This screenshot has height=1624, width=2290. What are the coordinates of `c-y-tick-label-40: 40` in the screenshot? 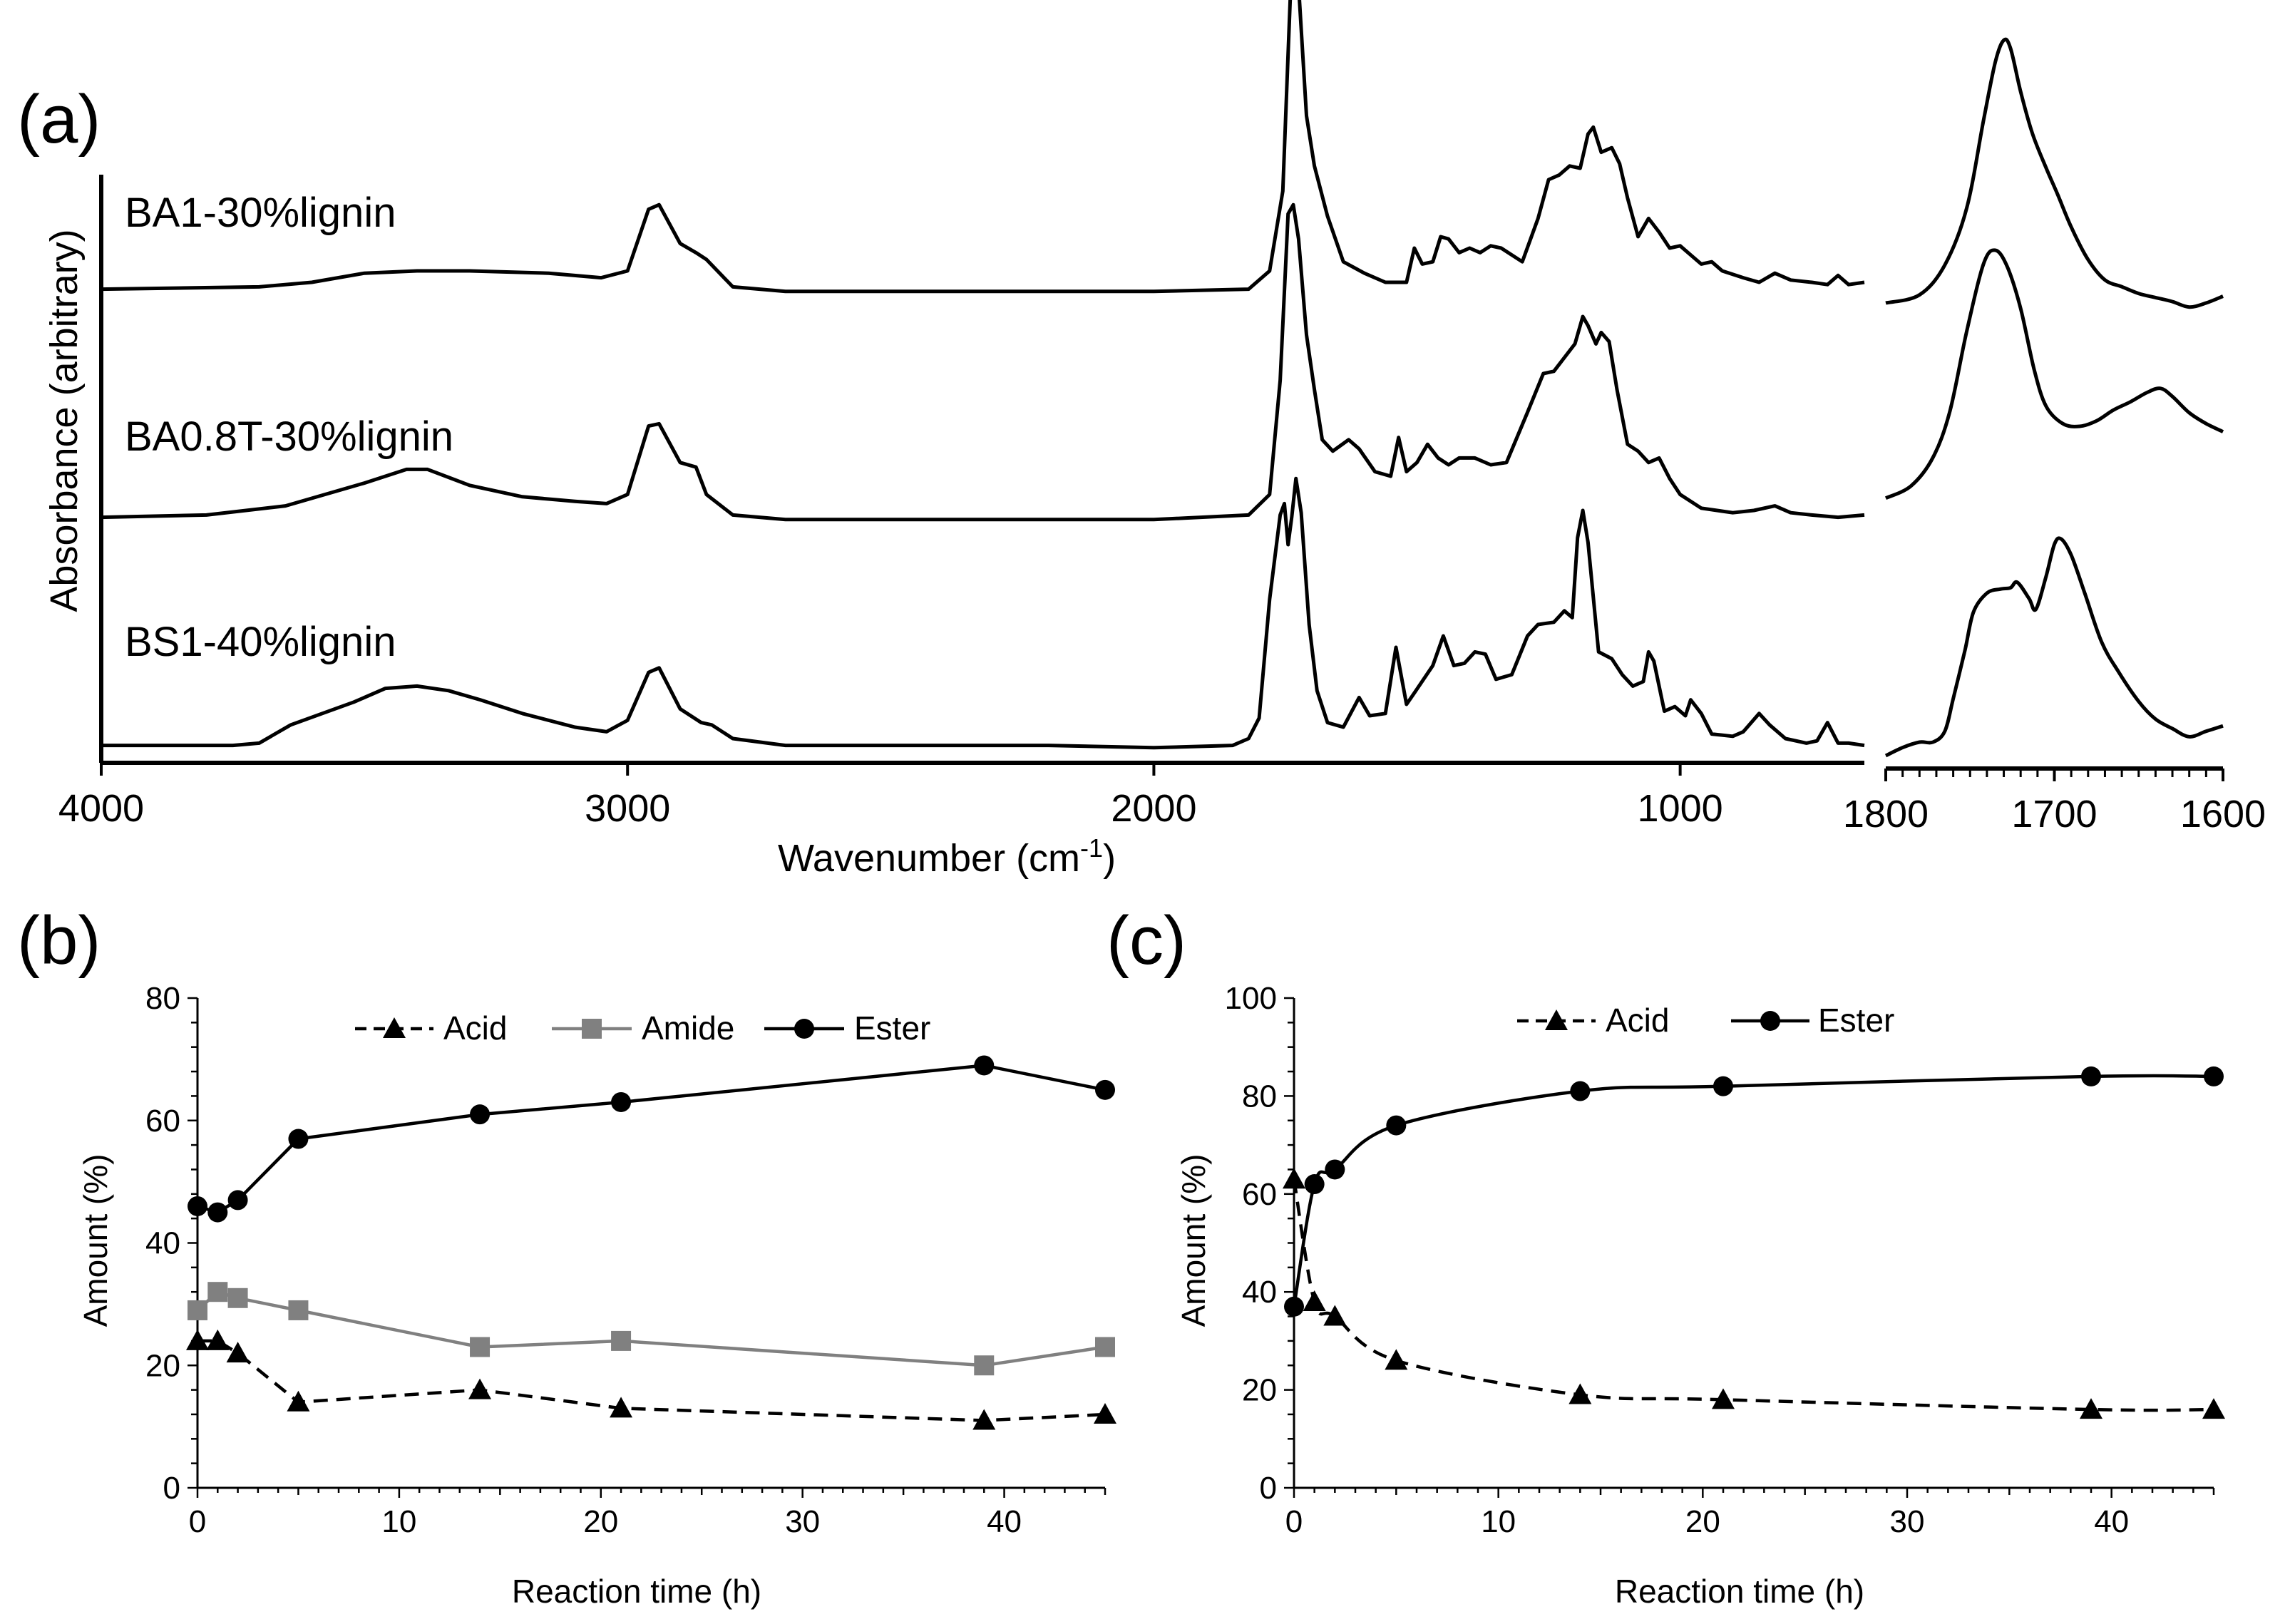 It's located at (1259, 1292).